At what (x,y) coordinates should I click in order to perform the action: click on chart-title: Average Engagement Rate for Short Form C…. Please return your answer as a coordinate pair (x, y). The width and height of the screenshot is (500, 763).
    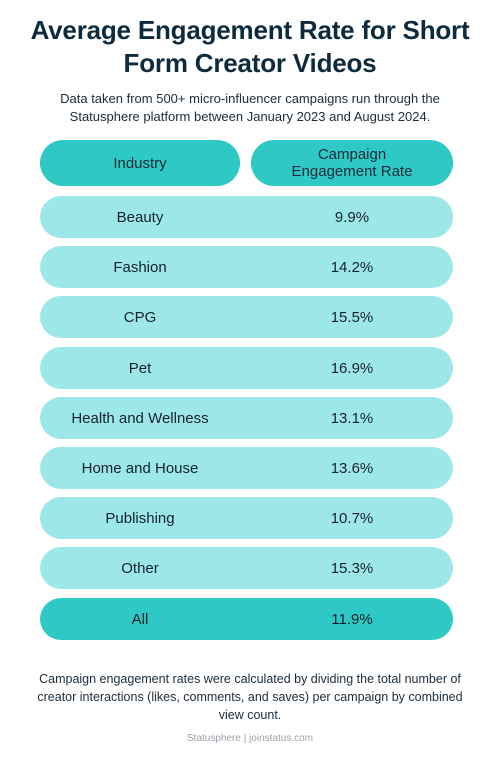
    Looking at the image, I should click on (250, 46).